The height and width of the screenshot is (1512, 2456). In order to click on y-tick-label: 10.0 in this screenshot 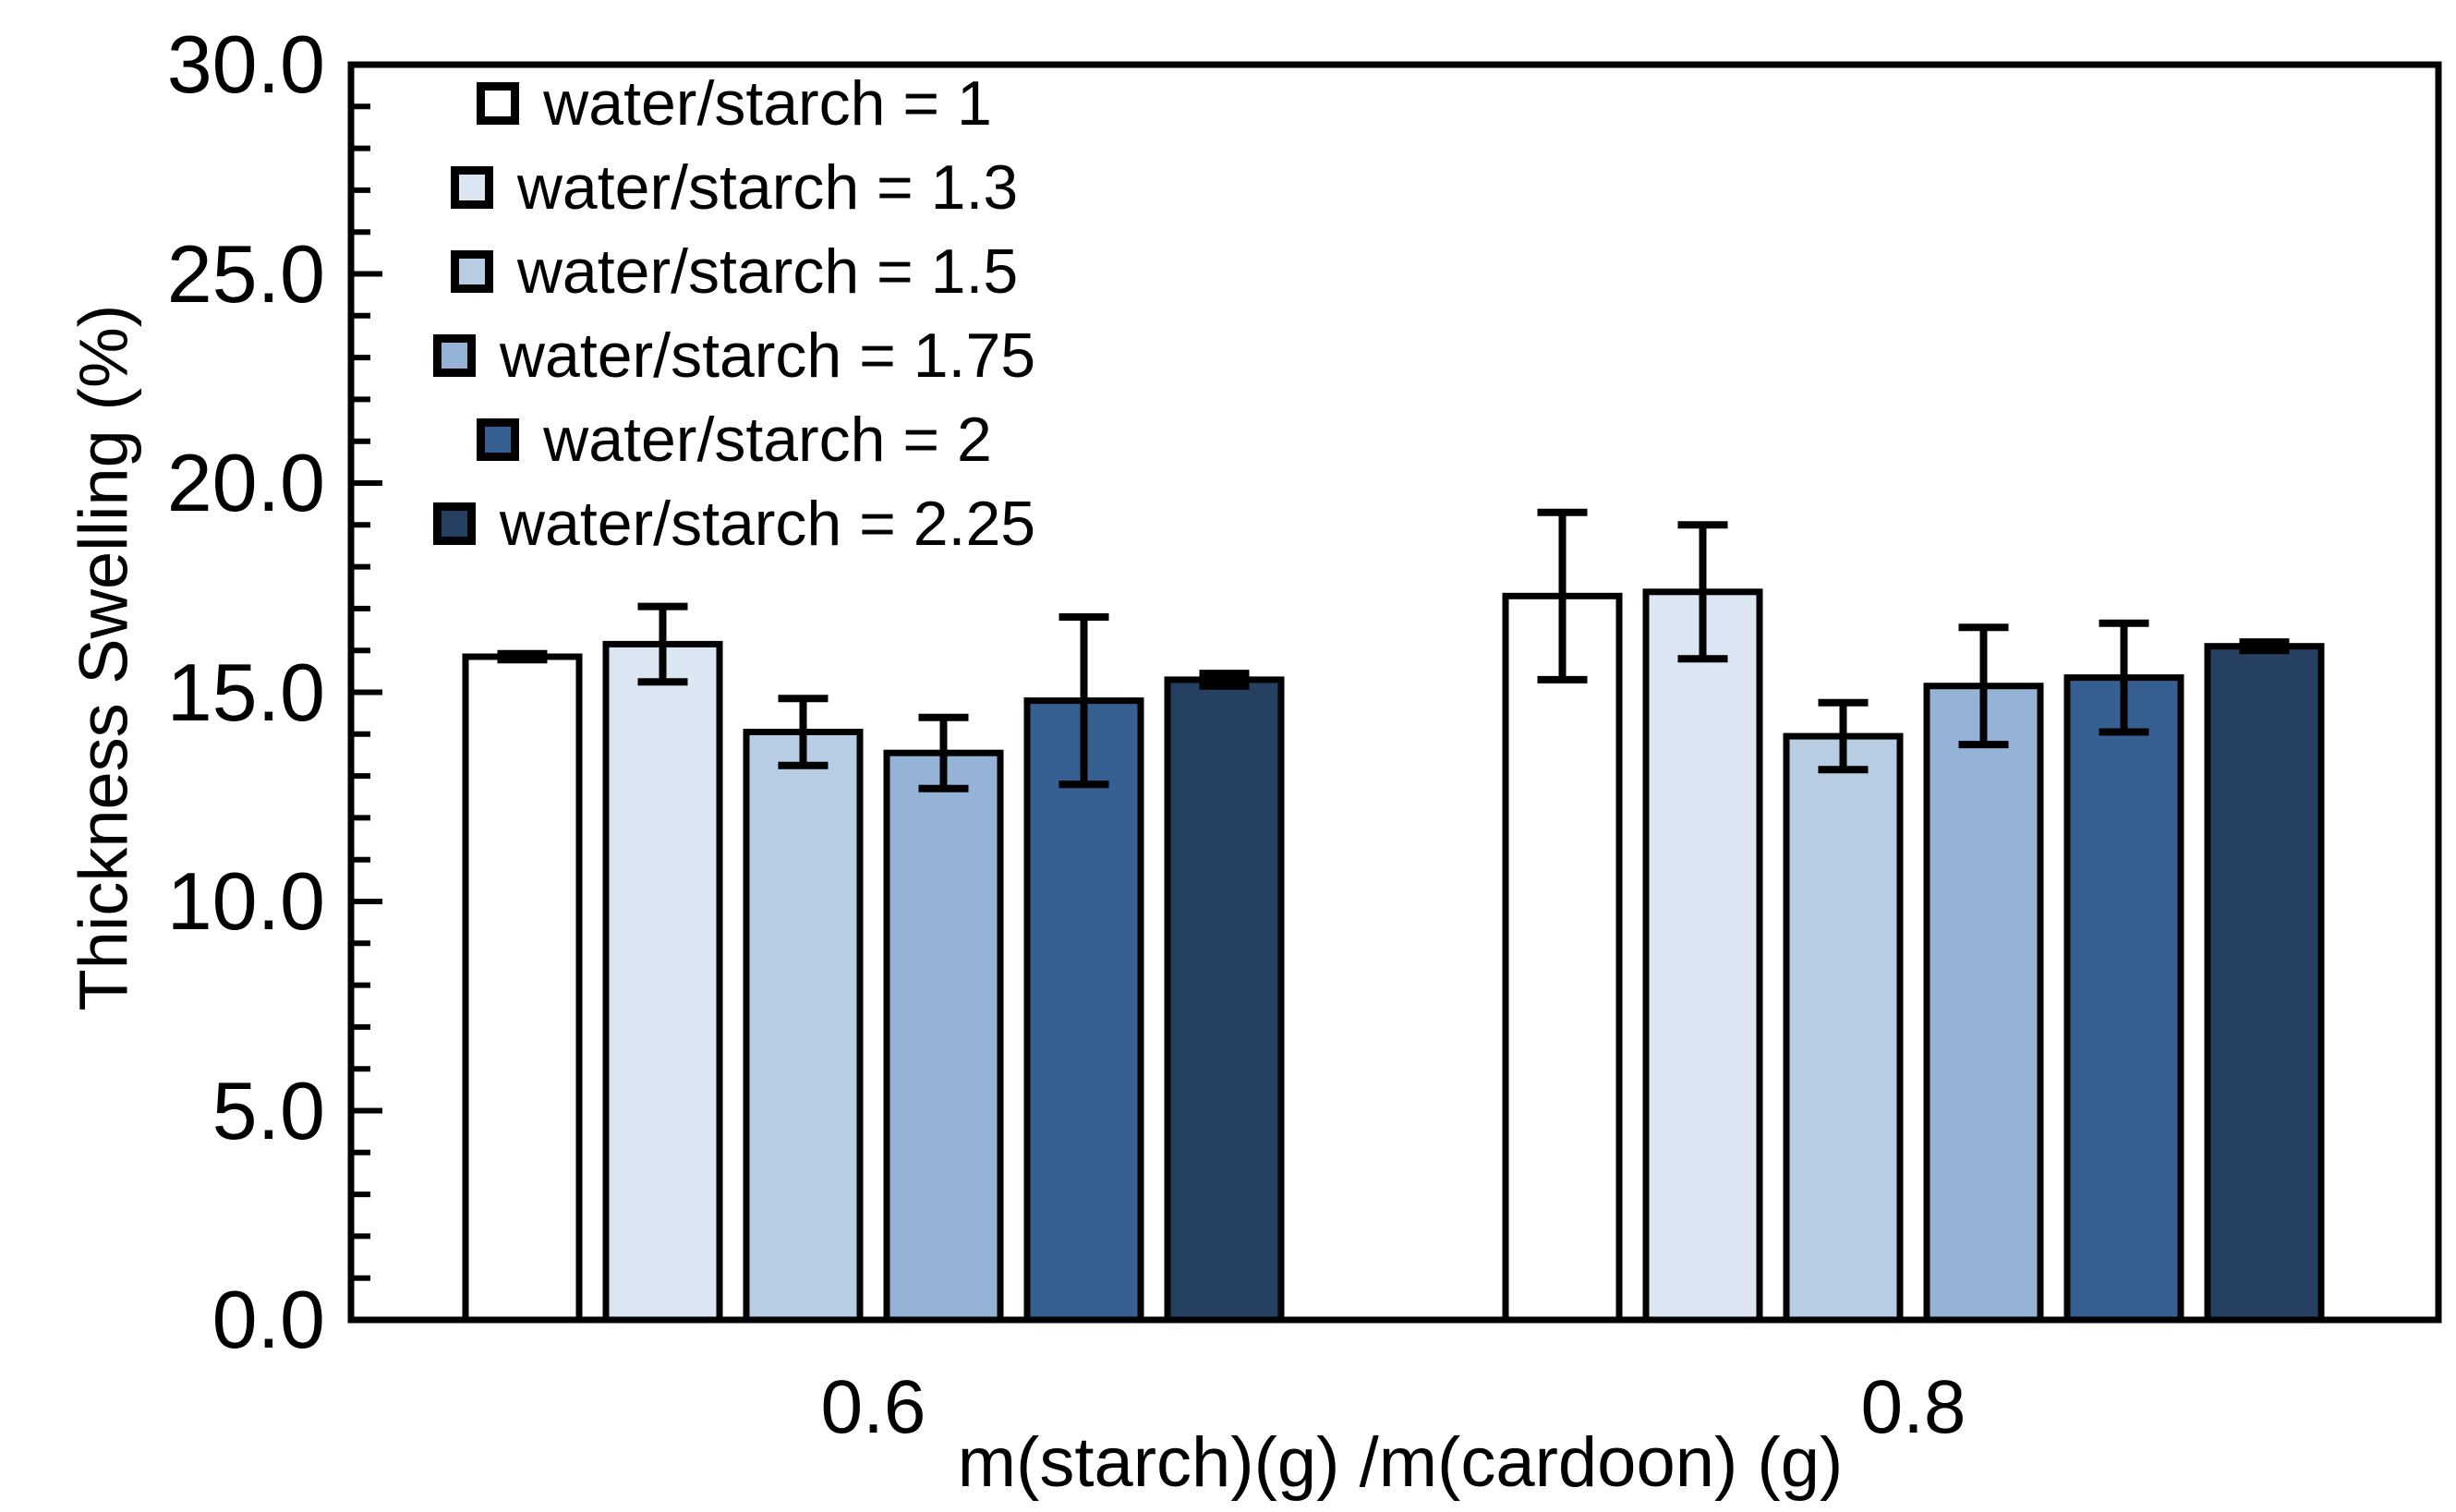, I will do `click(246, 901)`.